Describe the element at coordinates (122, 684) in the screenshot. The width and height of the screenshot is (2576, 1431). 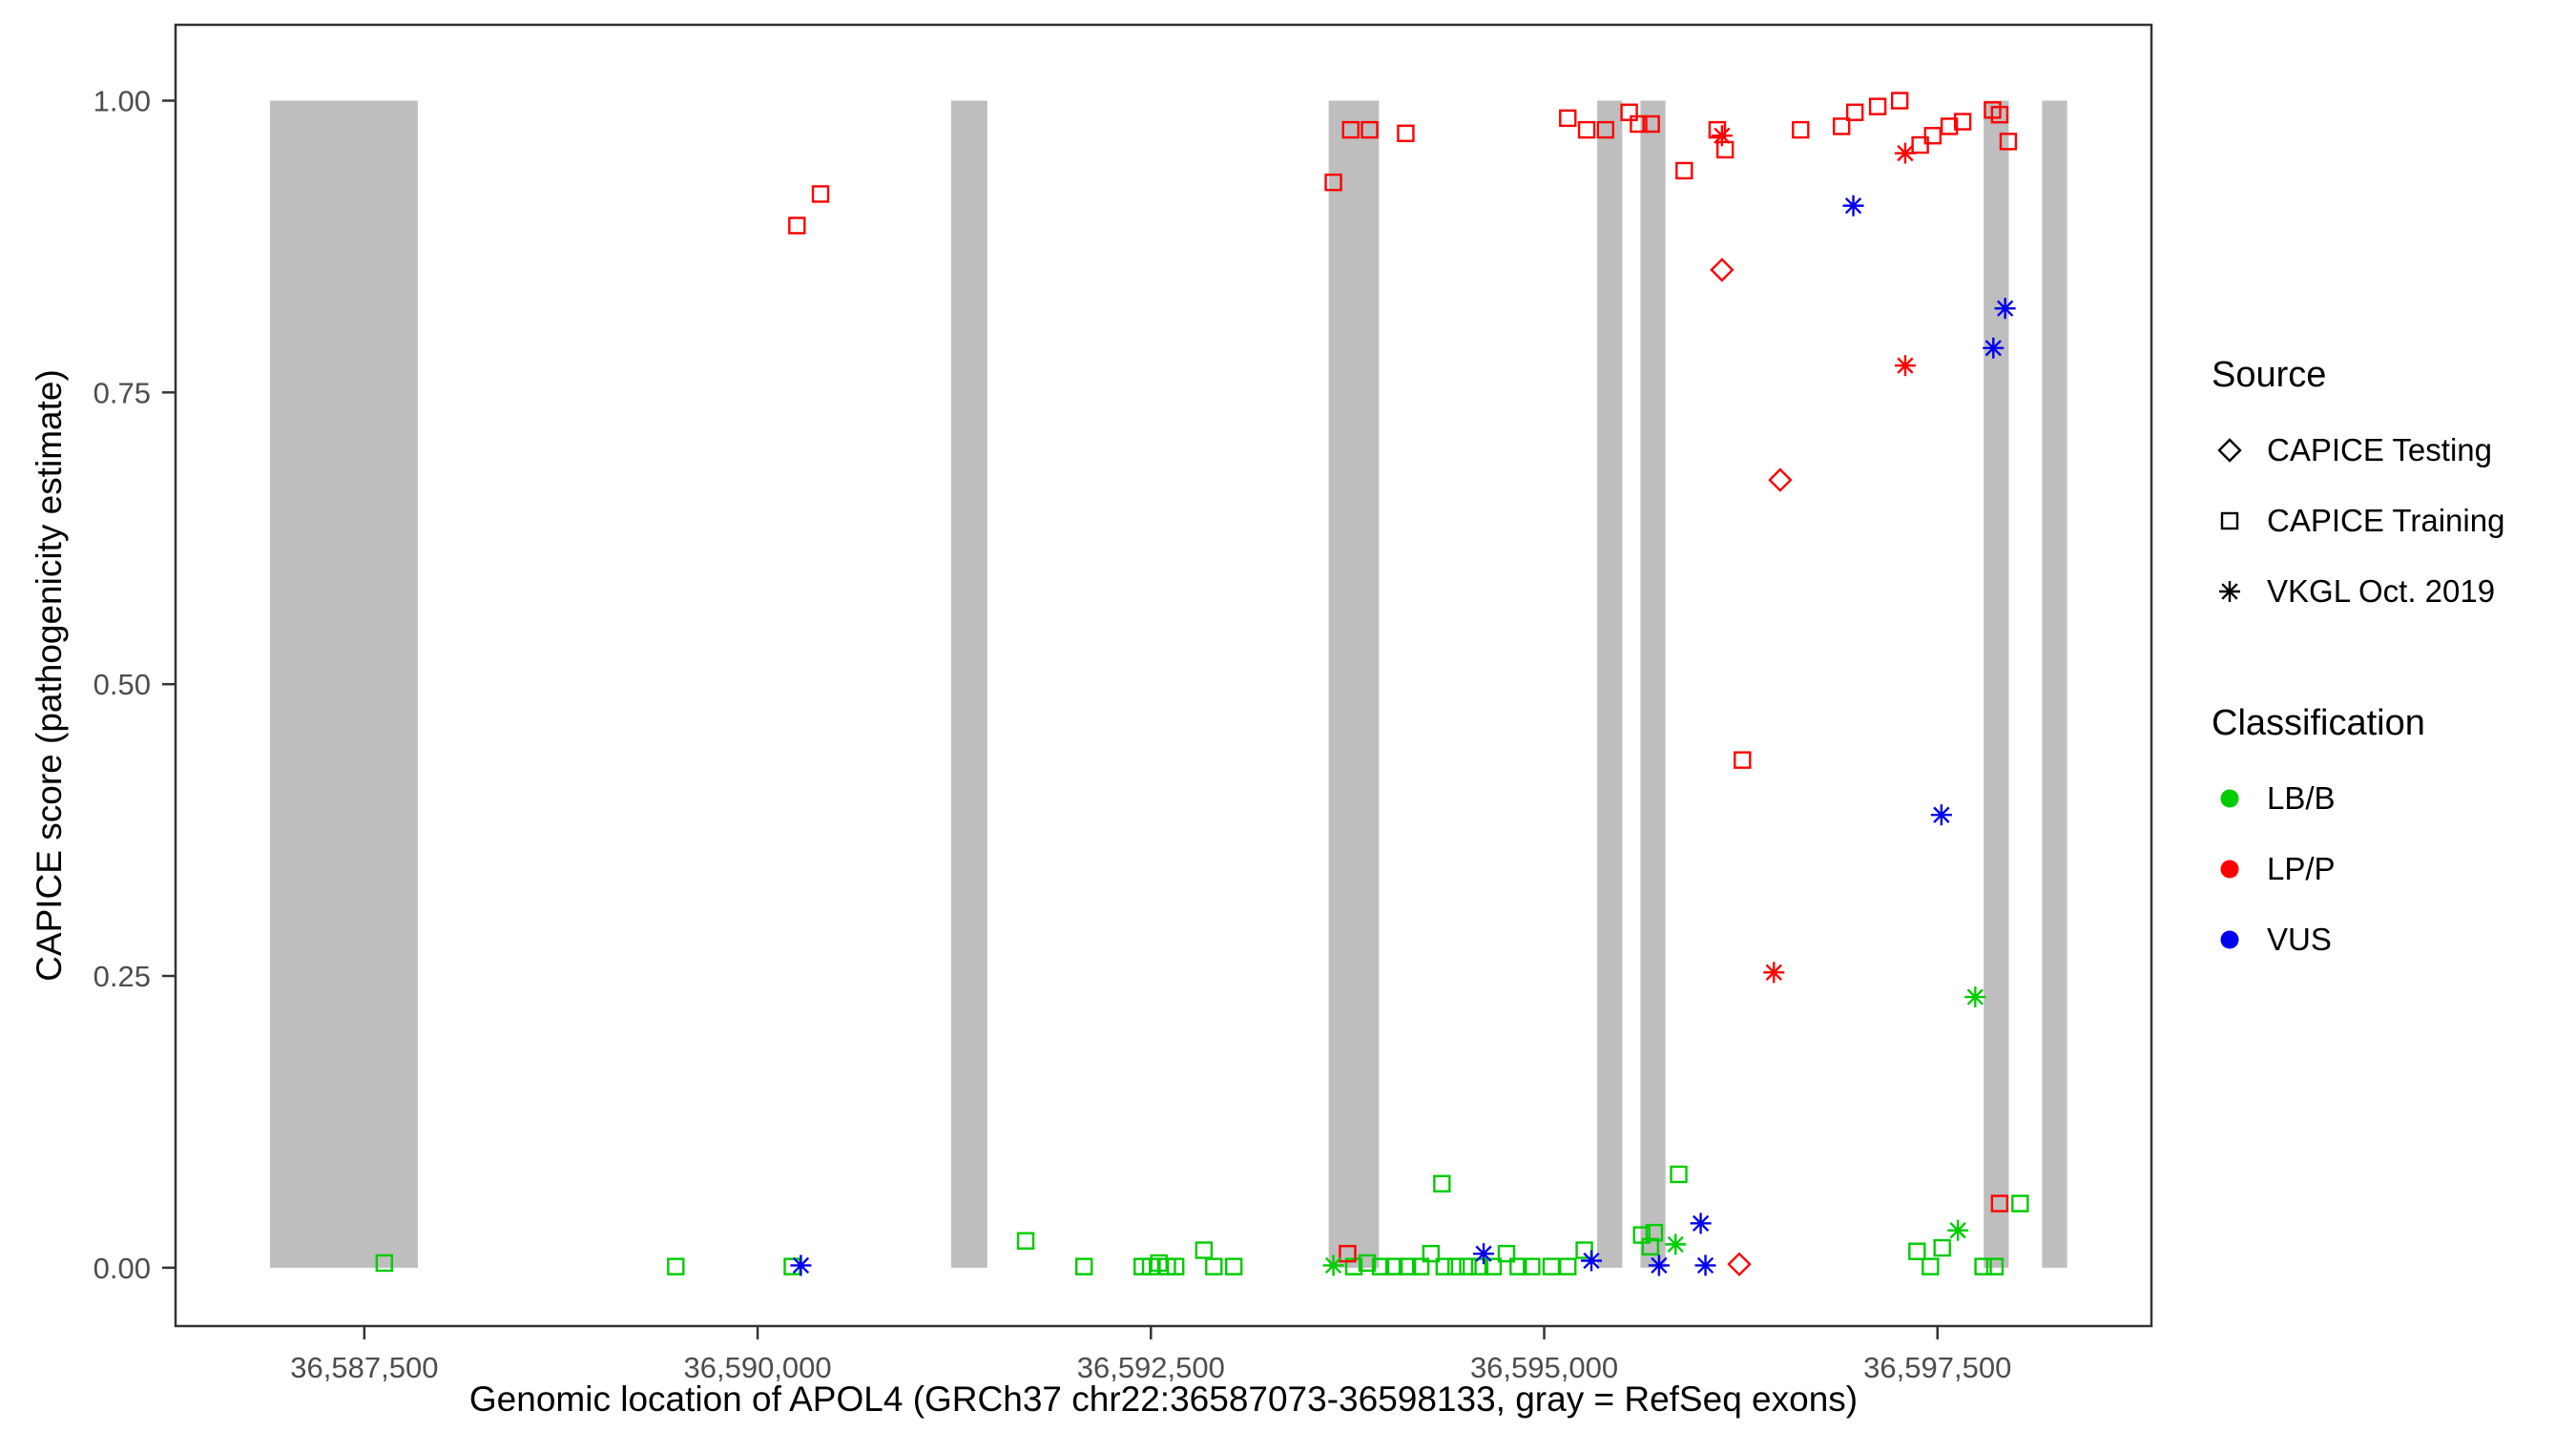
I see `svg-text: 0.50` at that location.